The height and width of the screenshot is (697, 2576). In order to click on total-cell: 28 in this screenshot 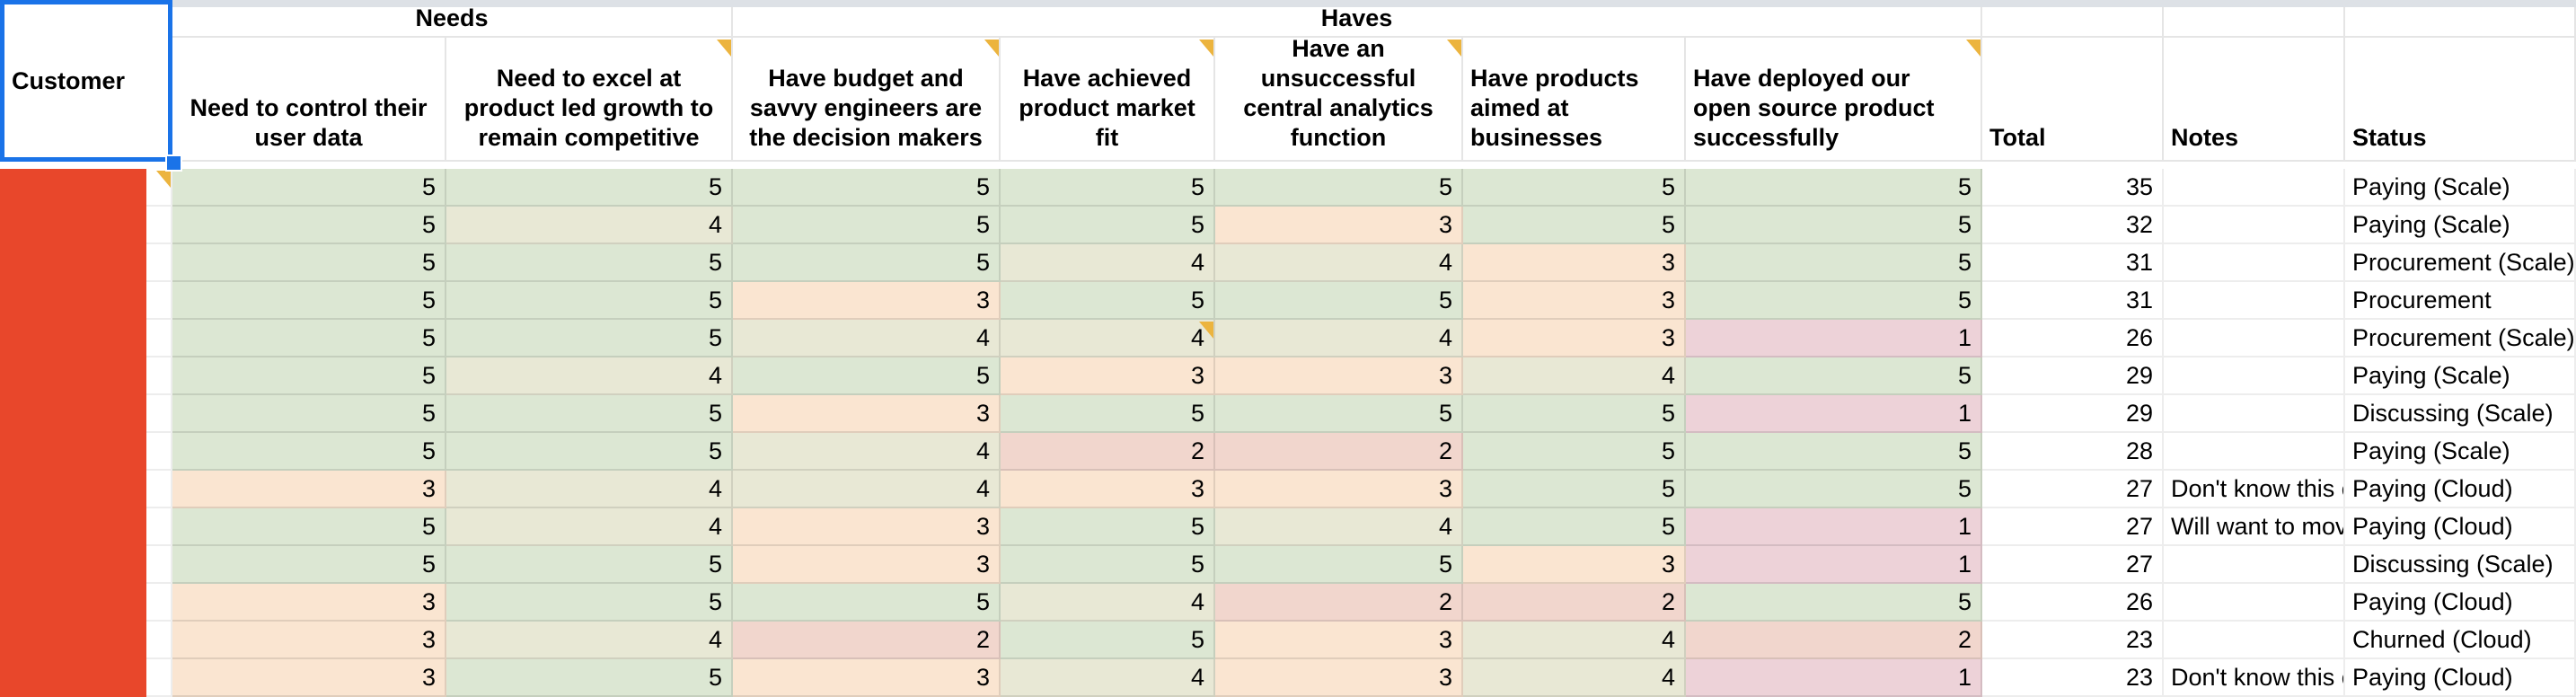, I will do `click(2073, 452)`.